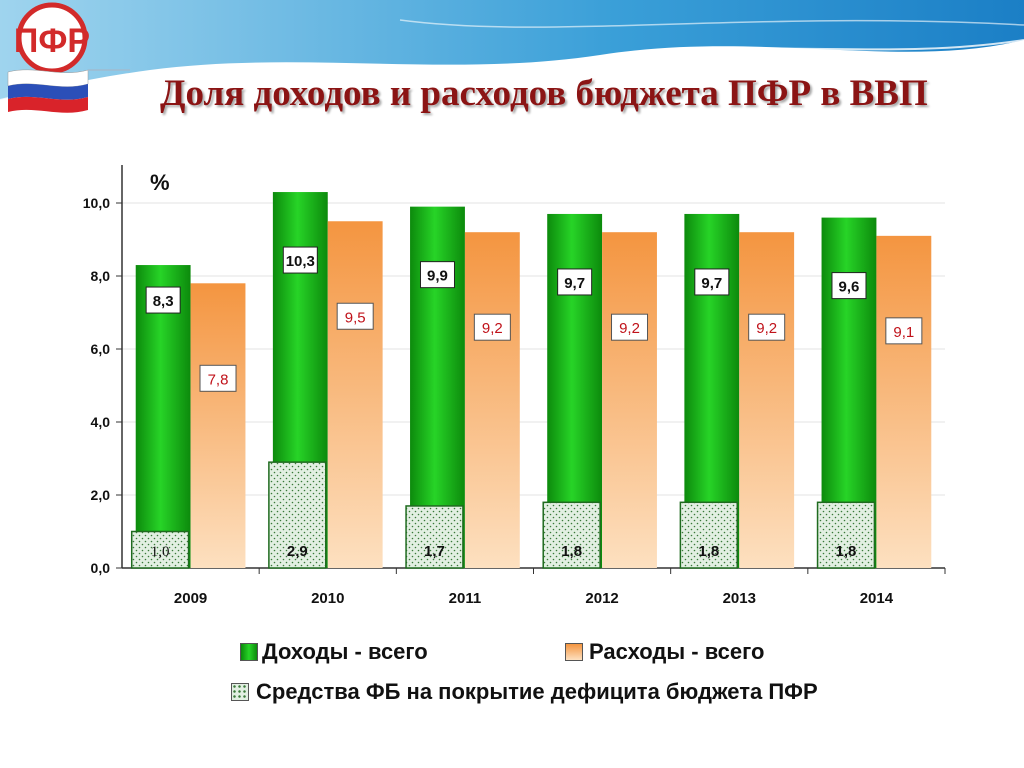  Describe the element at coordinates (601, 598) in the screenshot. I see `x-tick-label: 2012` at that location.